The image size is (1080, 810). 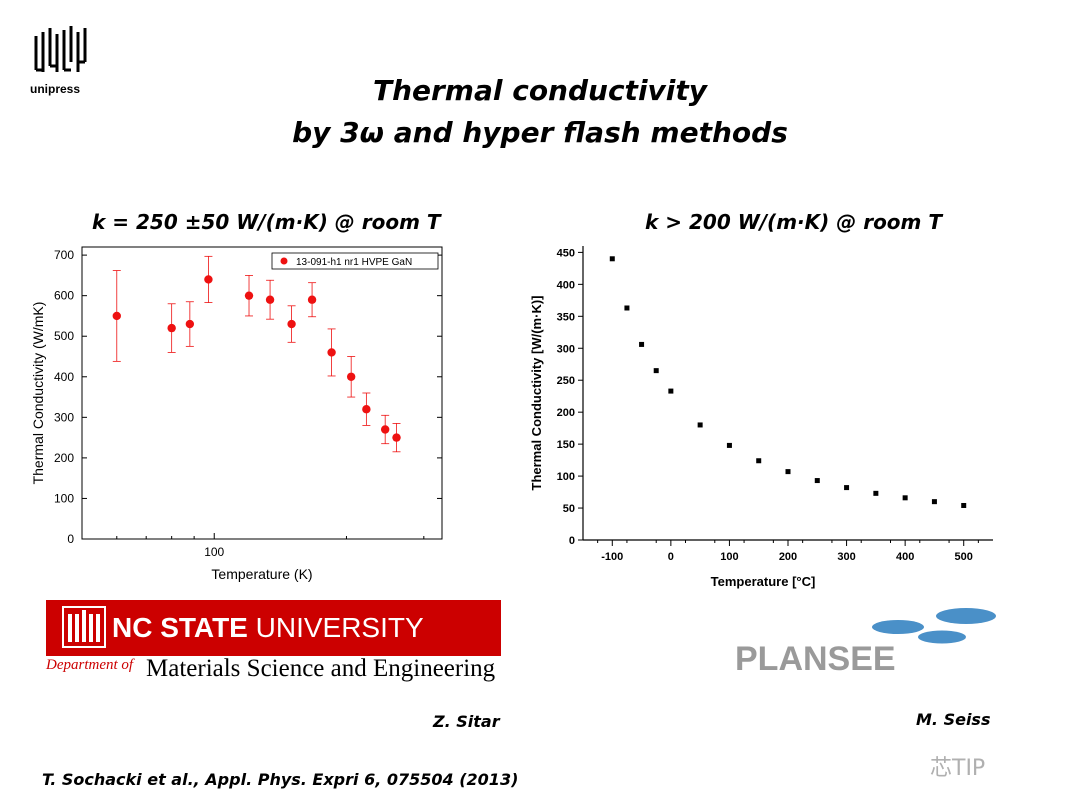 What do you see at coordinates (536, 393) in the screenshot?
I see `right-y-axis-label: Thermal Conductivity [W/(m·K)]` at bounding box center [536, 393].